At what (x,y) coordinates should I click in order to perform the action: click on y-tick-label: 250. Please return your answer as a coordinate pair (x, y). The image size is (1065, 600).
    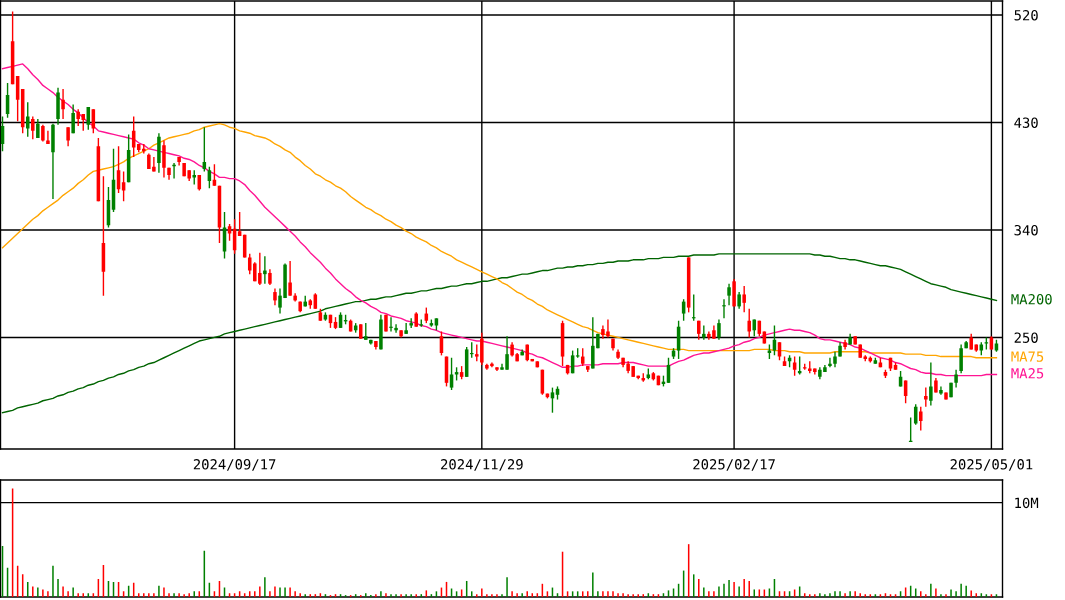
    Looking at the image, I should click on (1026, 337).